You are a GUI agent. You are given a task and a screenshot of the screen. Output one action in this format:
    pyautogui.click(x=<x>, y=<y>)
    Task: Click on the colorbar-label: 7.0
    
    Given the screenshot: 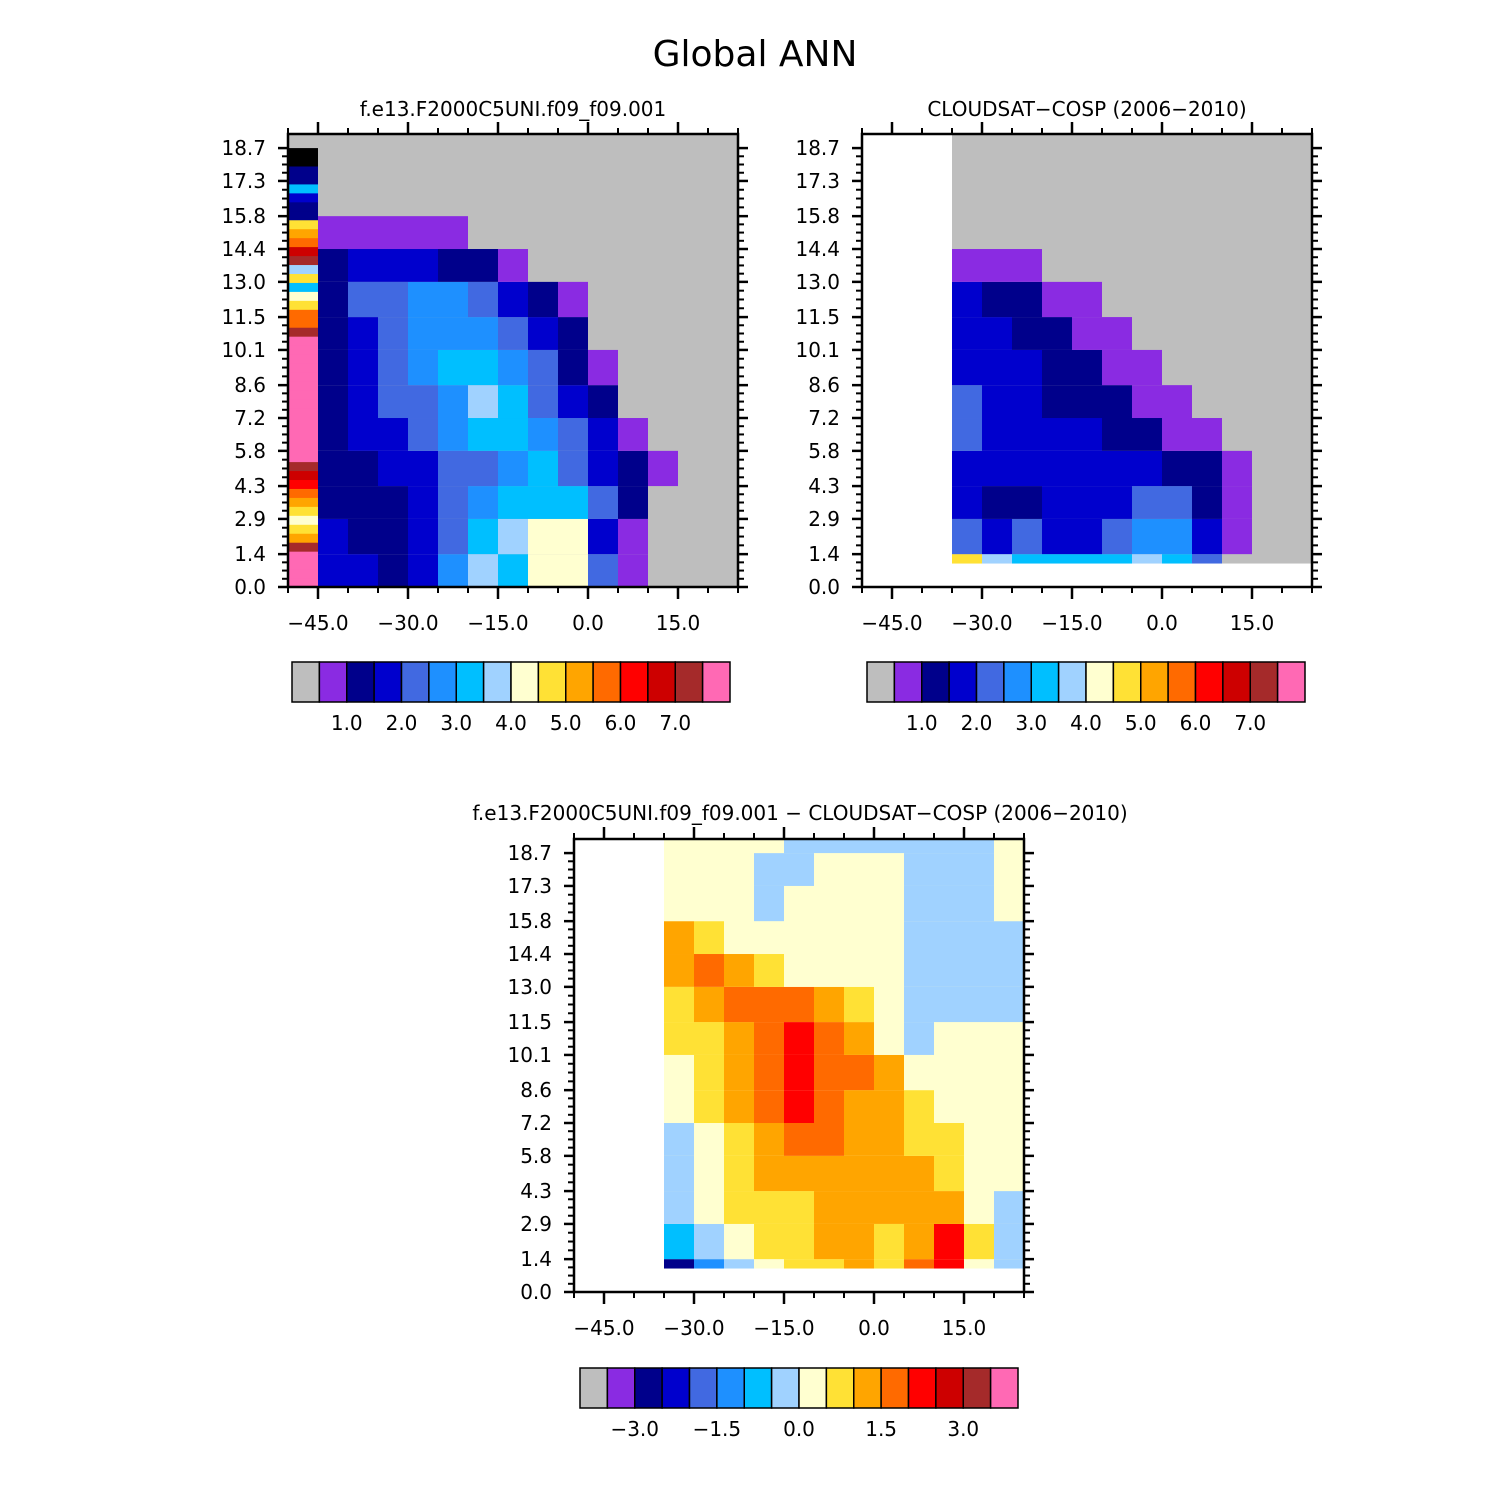 What is the action you would take?
    pyautogui.click(x=675, y=723)
    